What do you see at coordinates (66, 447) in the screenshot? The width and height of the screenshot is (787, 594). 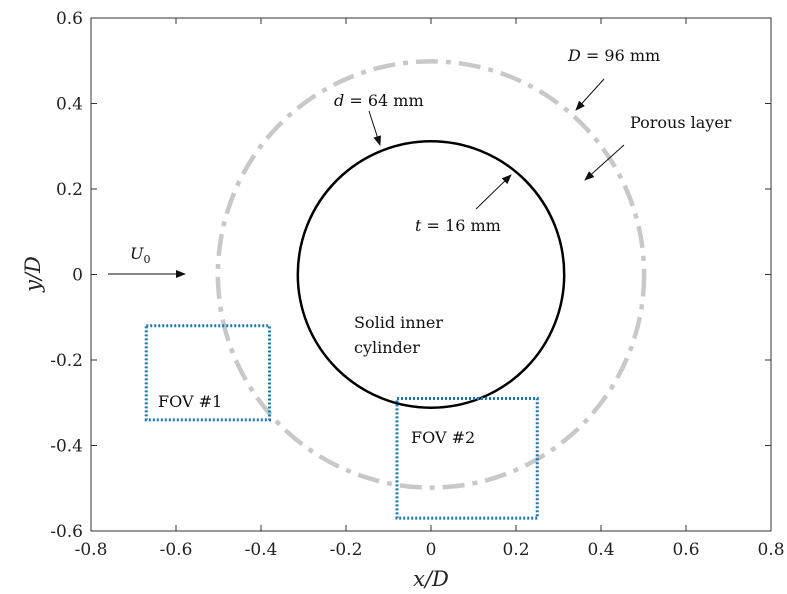 I see `y-tick-label: -0.4` at bounding box center [66, 447].